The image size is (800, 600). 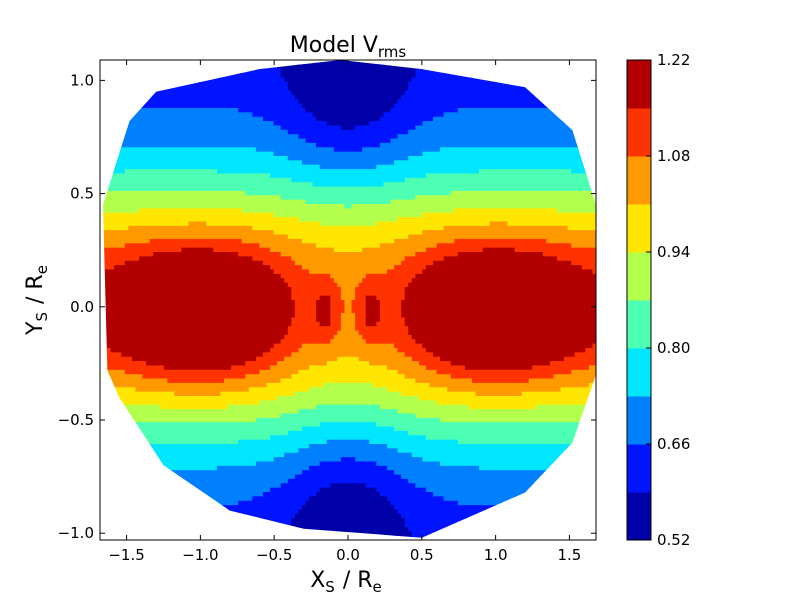 I want to click on chart-title-main: Model V, so click(x=334, y=45).